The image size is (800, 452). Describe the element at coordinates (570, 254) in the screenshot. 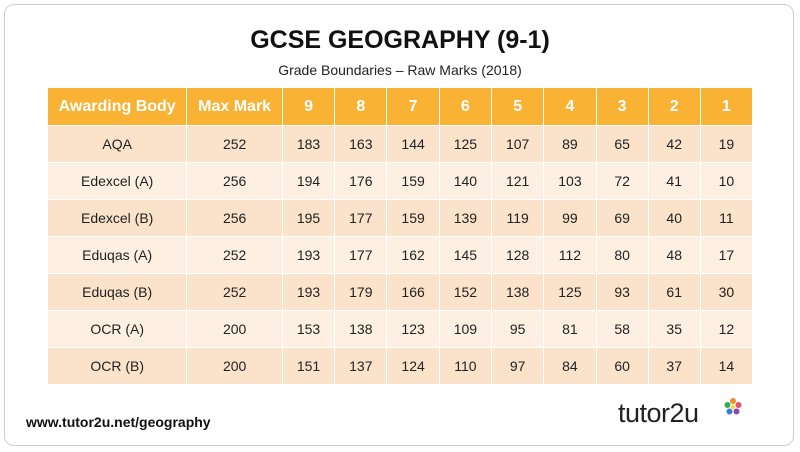

I see `cell-grade-4: 112` at that location.